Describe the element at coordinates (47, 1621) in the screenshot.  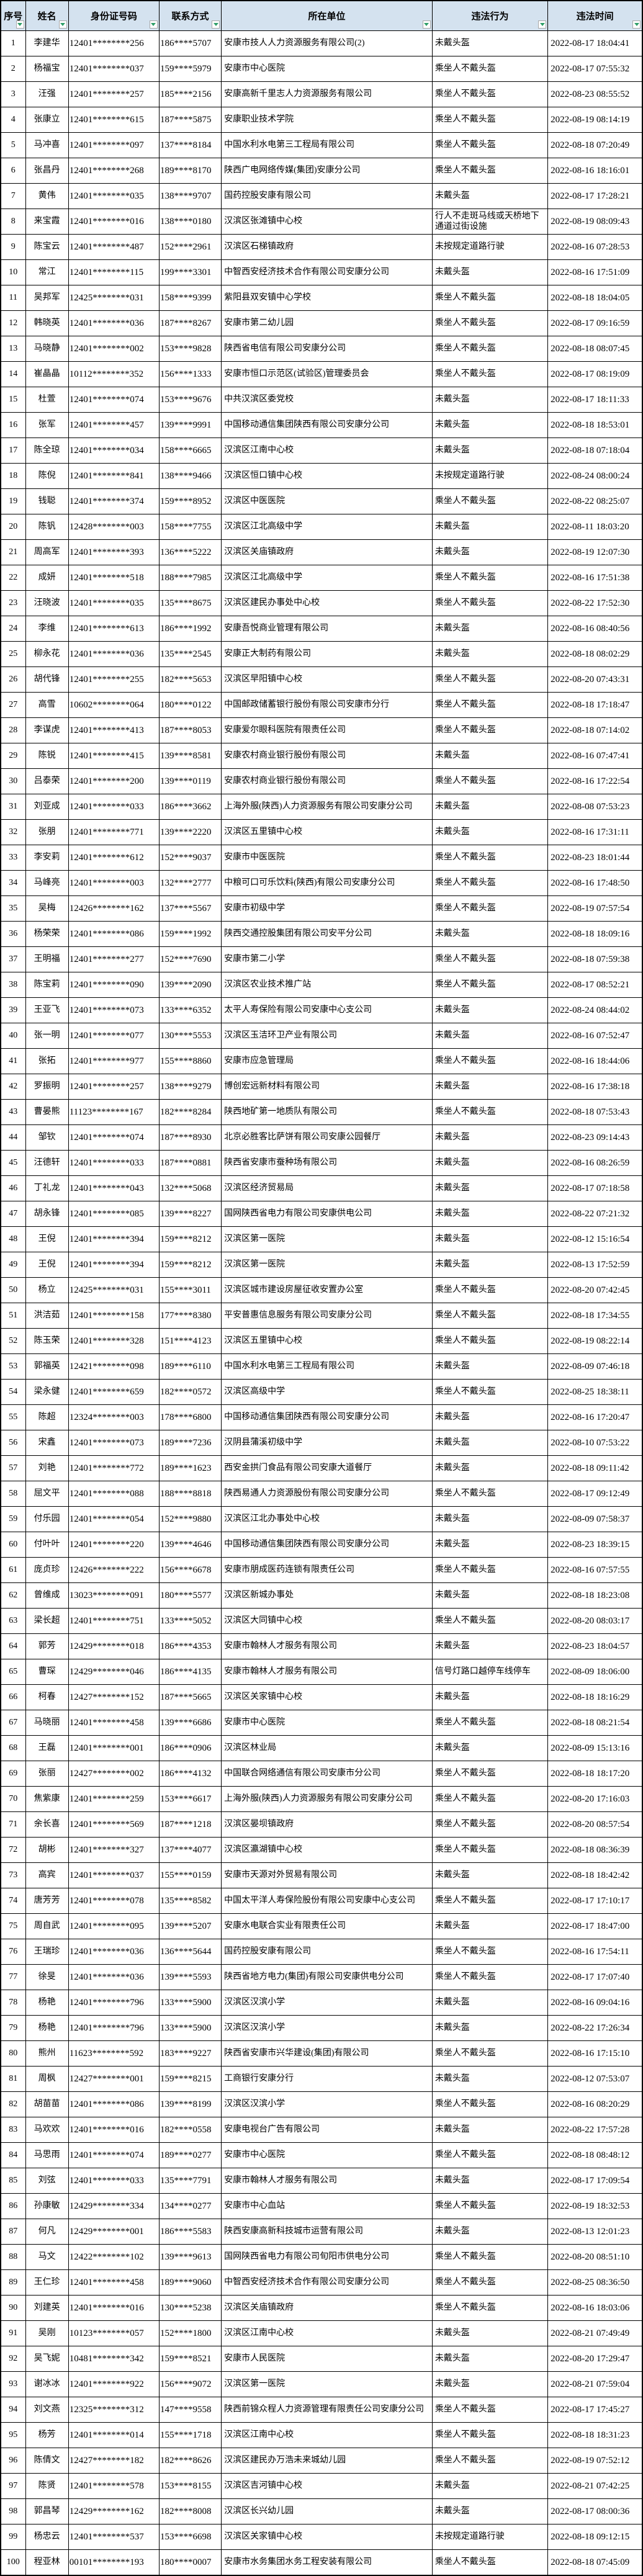
I see `cell-name: 梁长超` at that location.